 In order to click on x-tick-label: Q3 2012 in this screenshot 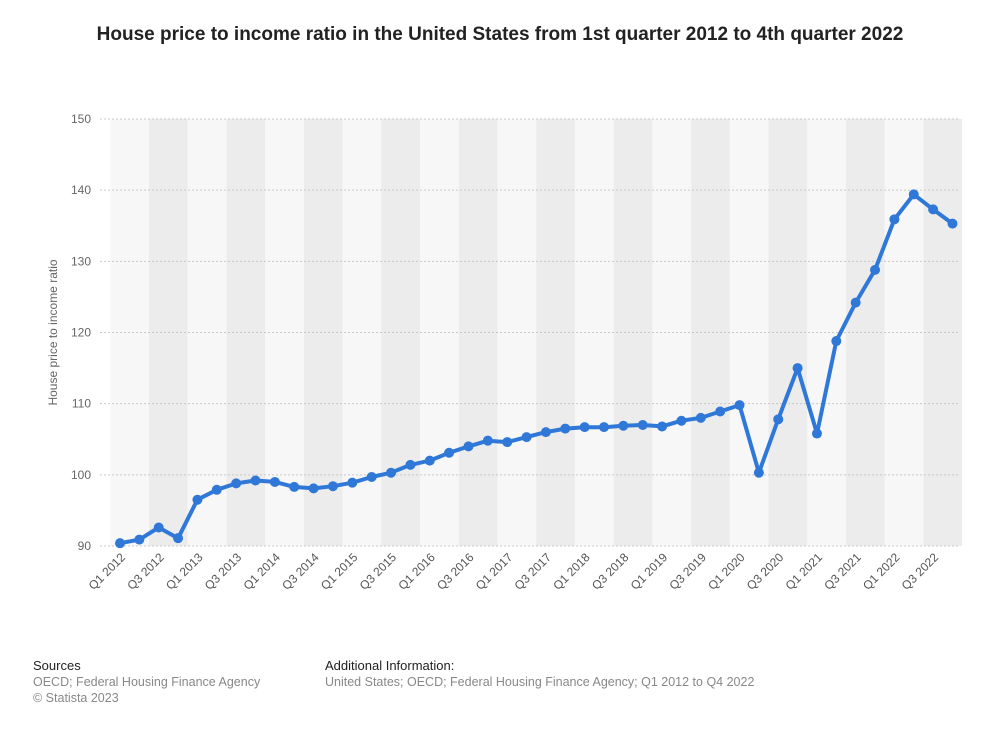, I will do `click(145, 571)`.